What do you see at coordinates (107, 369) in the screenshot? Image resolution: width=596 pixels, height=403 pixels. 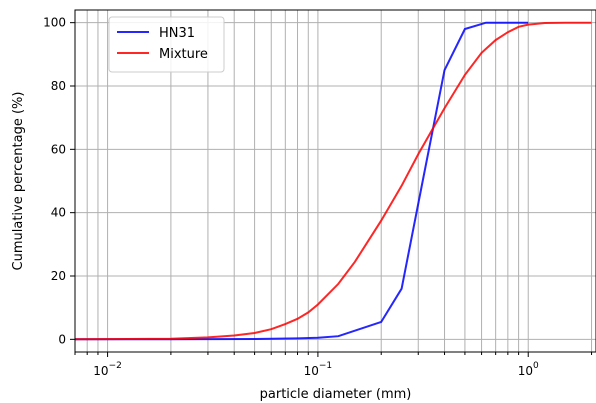 I see `x-tick-label: 10⁻²` at bounding box center [107, 369].